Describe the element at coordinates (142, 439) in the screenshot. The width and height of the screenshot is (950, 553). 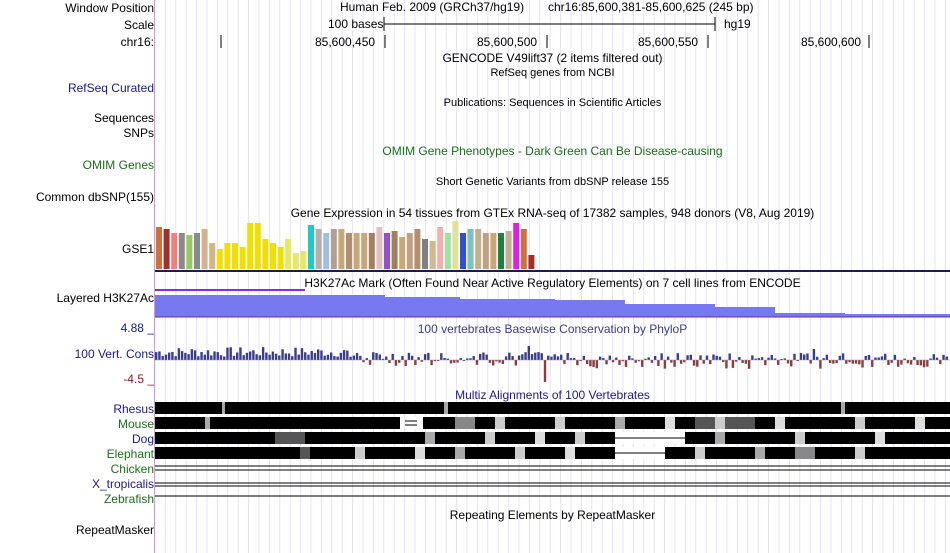
I see `species-label-dog: Dog` at that location.